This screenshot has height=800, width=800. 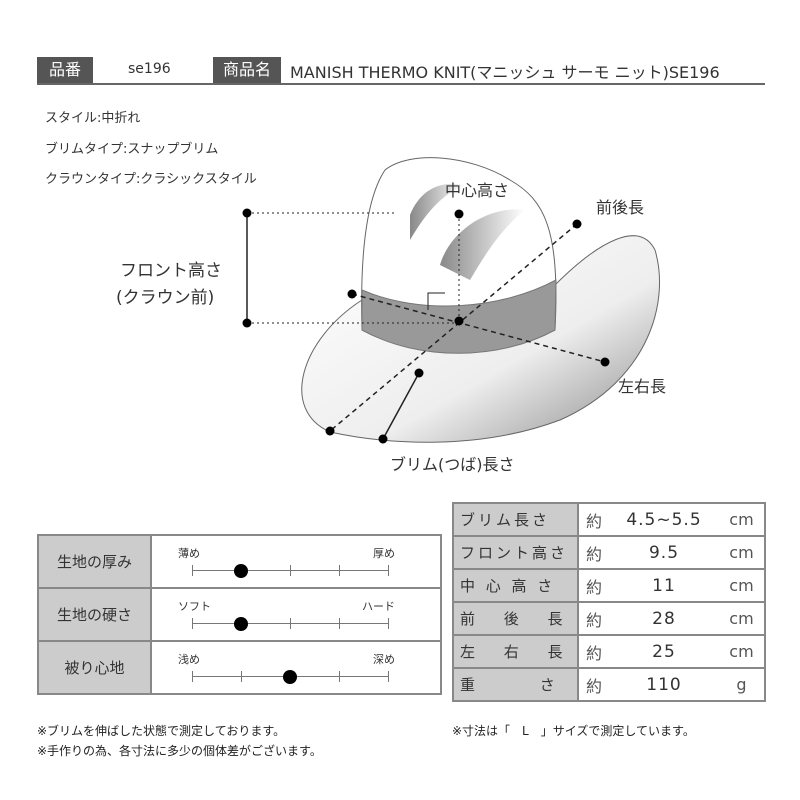 What do you see at coordinates (384, 553) in the screenshot?
I see `scale-max: 厚め` at bounding box center [384, 553].